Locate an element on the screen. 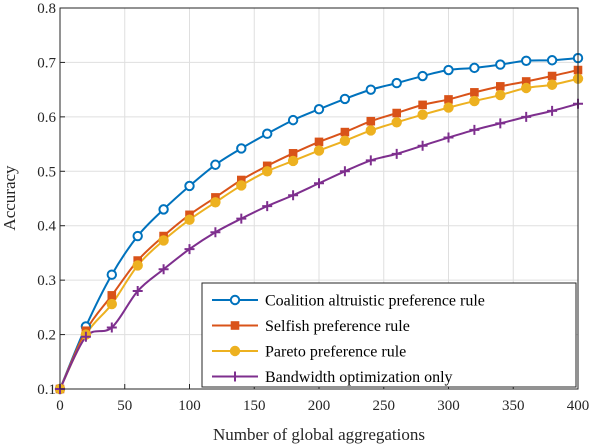  y-tick-label: 0.6 is located at coordinates (46, 118).